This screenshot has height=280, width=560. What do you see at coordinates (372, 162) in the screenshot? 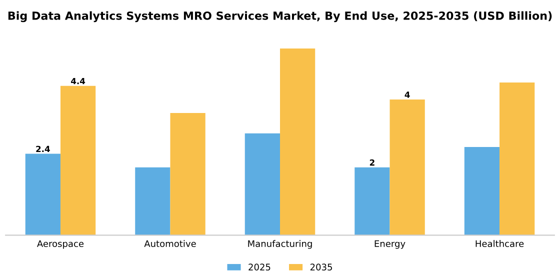
I see `data-label: 2` at bounding box center [372, 162].